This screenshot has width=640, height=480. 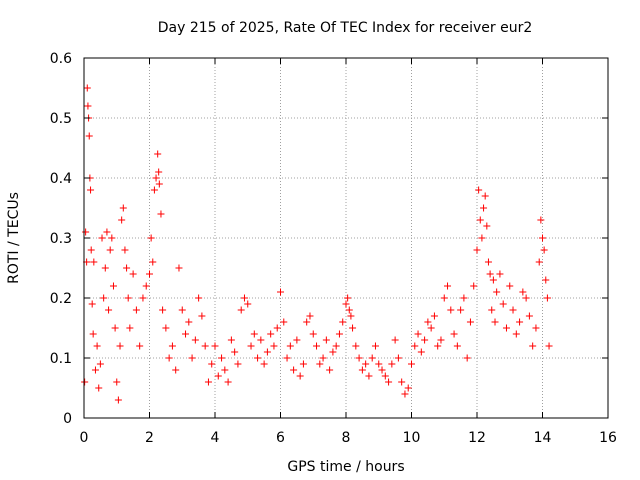 I want to click on x-tick-label: 0, so click(x=84, y=438).